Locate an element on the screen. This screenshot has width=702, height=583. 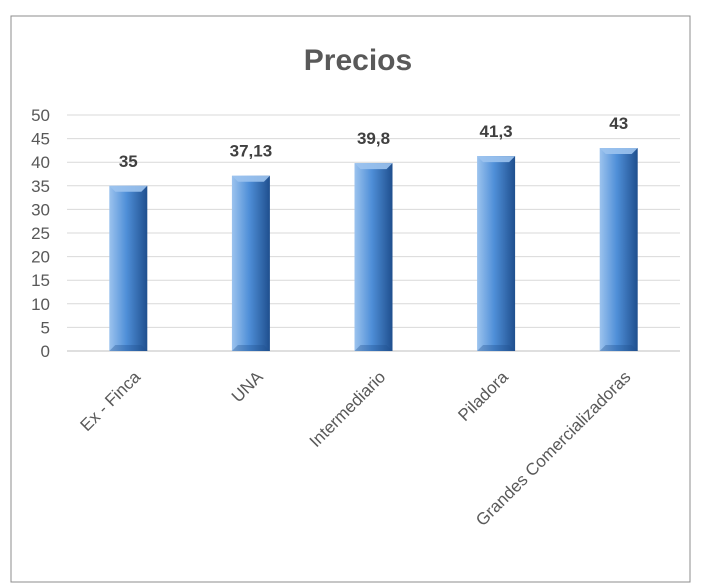
y-tick-label: 30 is located at coordinates (40, 209).